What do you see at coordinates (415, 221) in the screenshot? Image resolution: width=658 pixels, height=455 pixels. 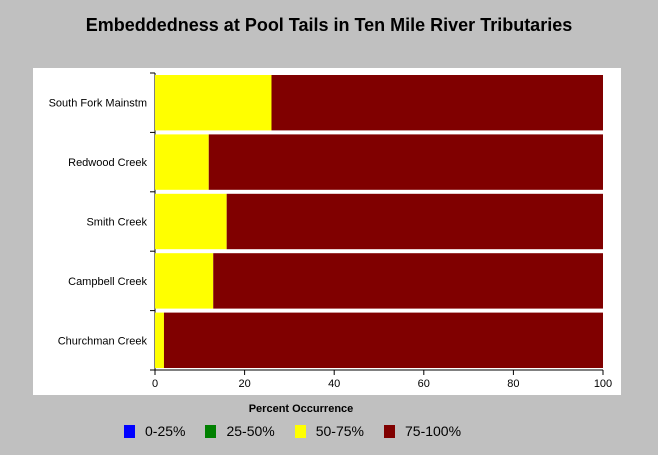 I see `bar-75-100--2` at bounding box center [415, 221].